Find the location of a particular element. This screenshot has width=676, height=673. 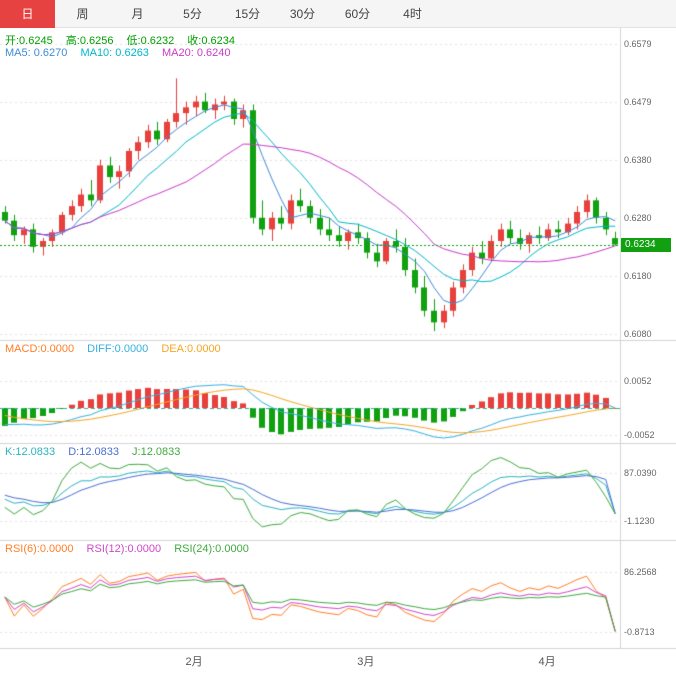

y-axis-tick: 0.6380 is located at coordinates (638, 159).